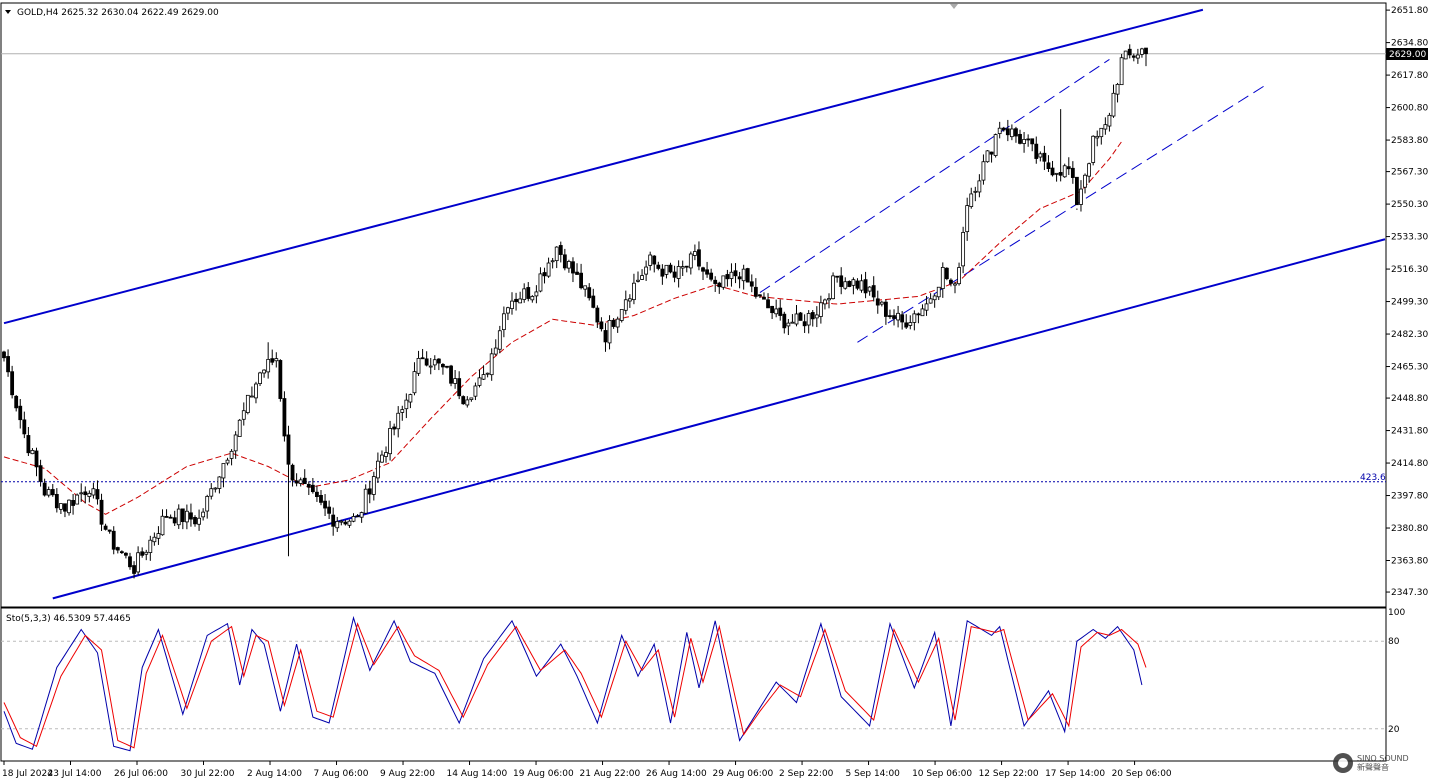 The image size is (1429, 784). I want to click on time-tick-label: 2 Sep 22:00, so click(806, 774).